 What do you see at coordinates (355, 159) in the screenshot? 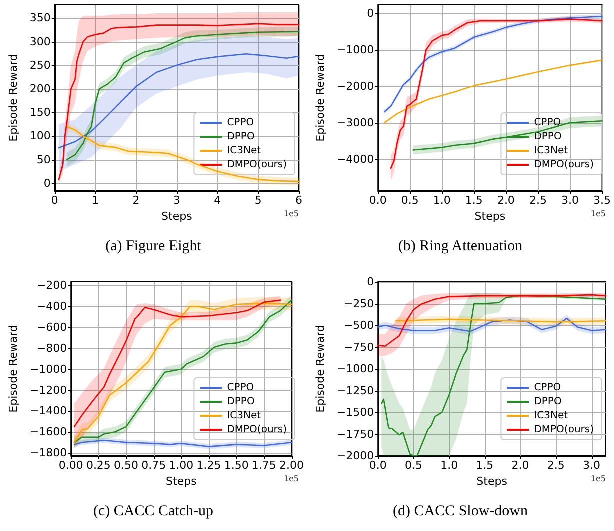
I see `y-tick-label: −4000` at bounding box center [355, 159].